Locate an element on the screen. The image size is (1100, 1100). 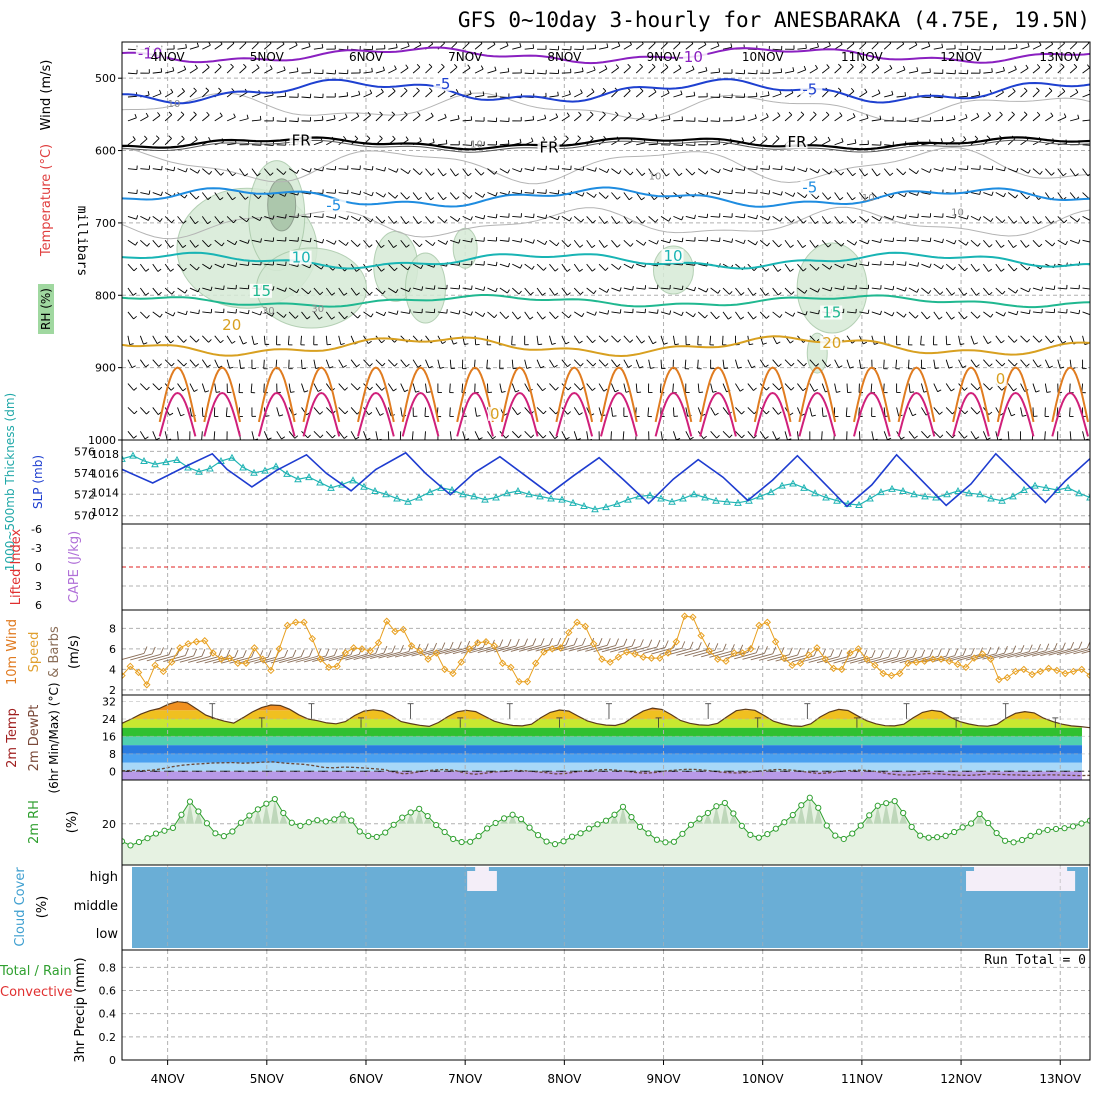
isotherm-line is located at coordinates (606, 346).